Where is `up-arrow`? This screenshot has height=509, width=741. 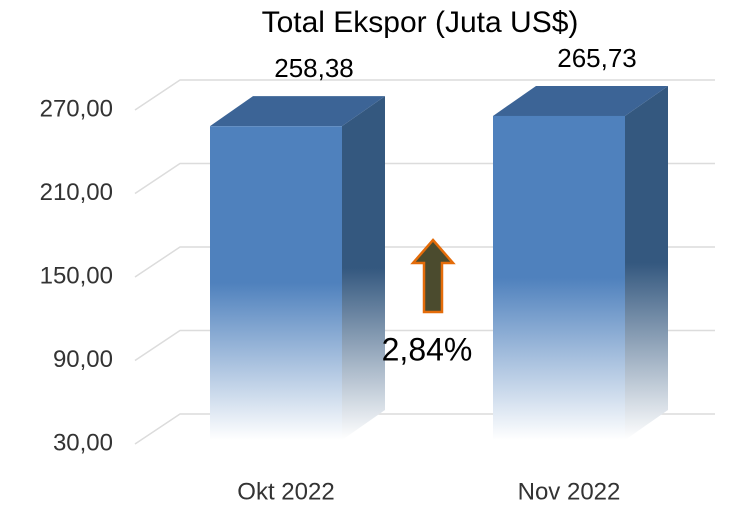
up-arrow is located at coordinates (433, 276).